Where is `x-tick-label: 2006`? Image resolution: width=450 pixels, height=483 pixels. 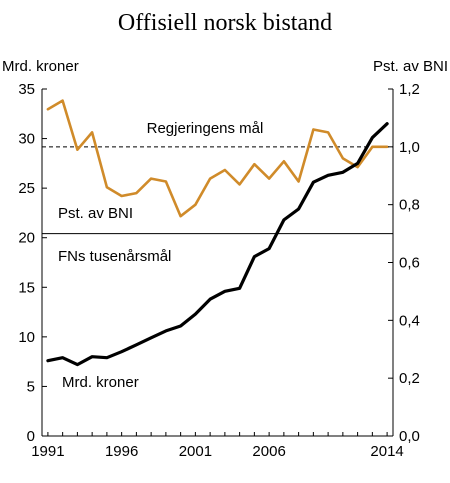 x-tick-label: 2006 is located at coordinates (268, 451).